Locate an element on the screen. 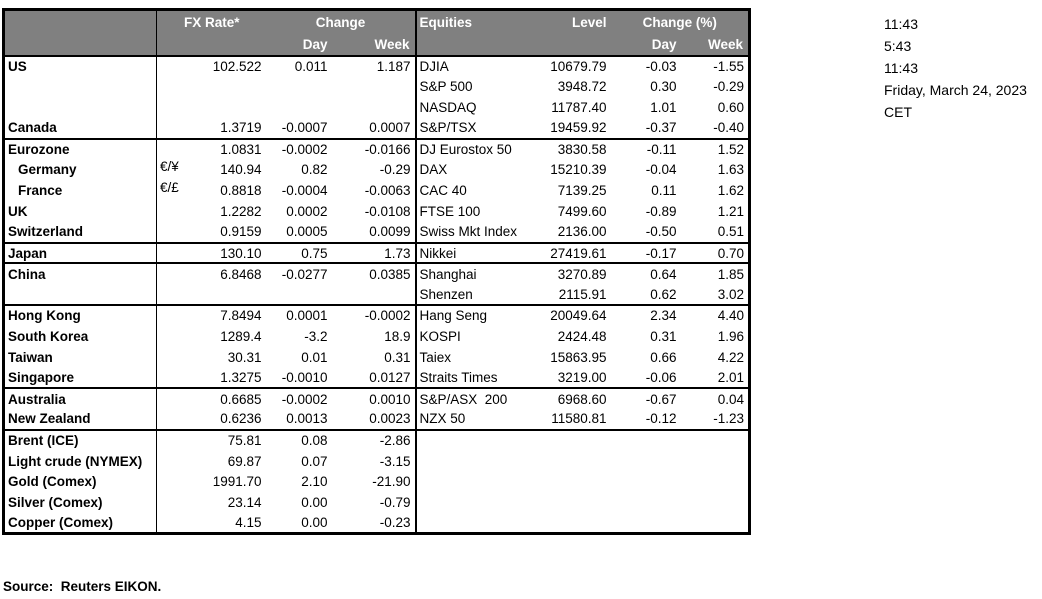  fx-week-header: Week is located at coordinates (374, 45).